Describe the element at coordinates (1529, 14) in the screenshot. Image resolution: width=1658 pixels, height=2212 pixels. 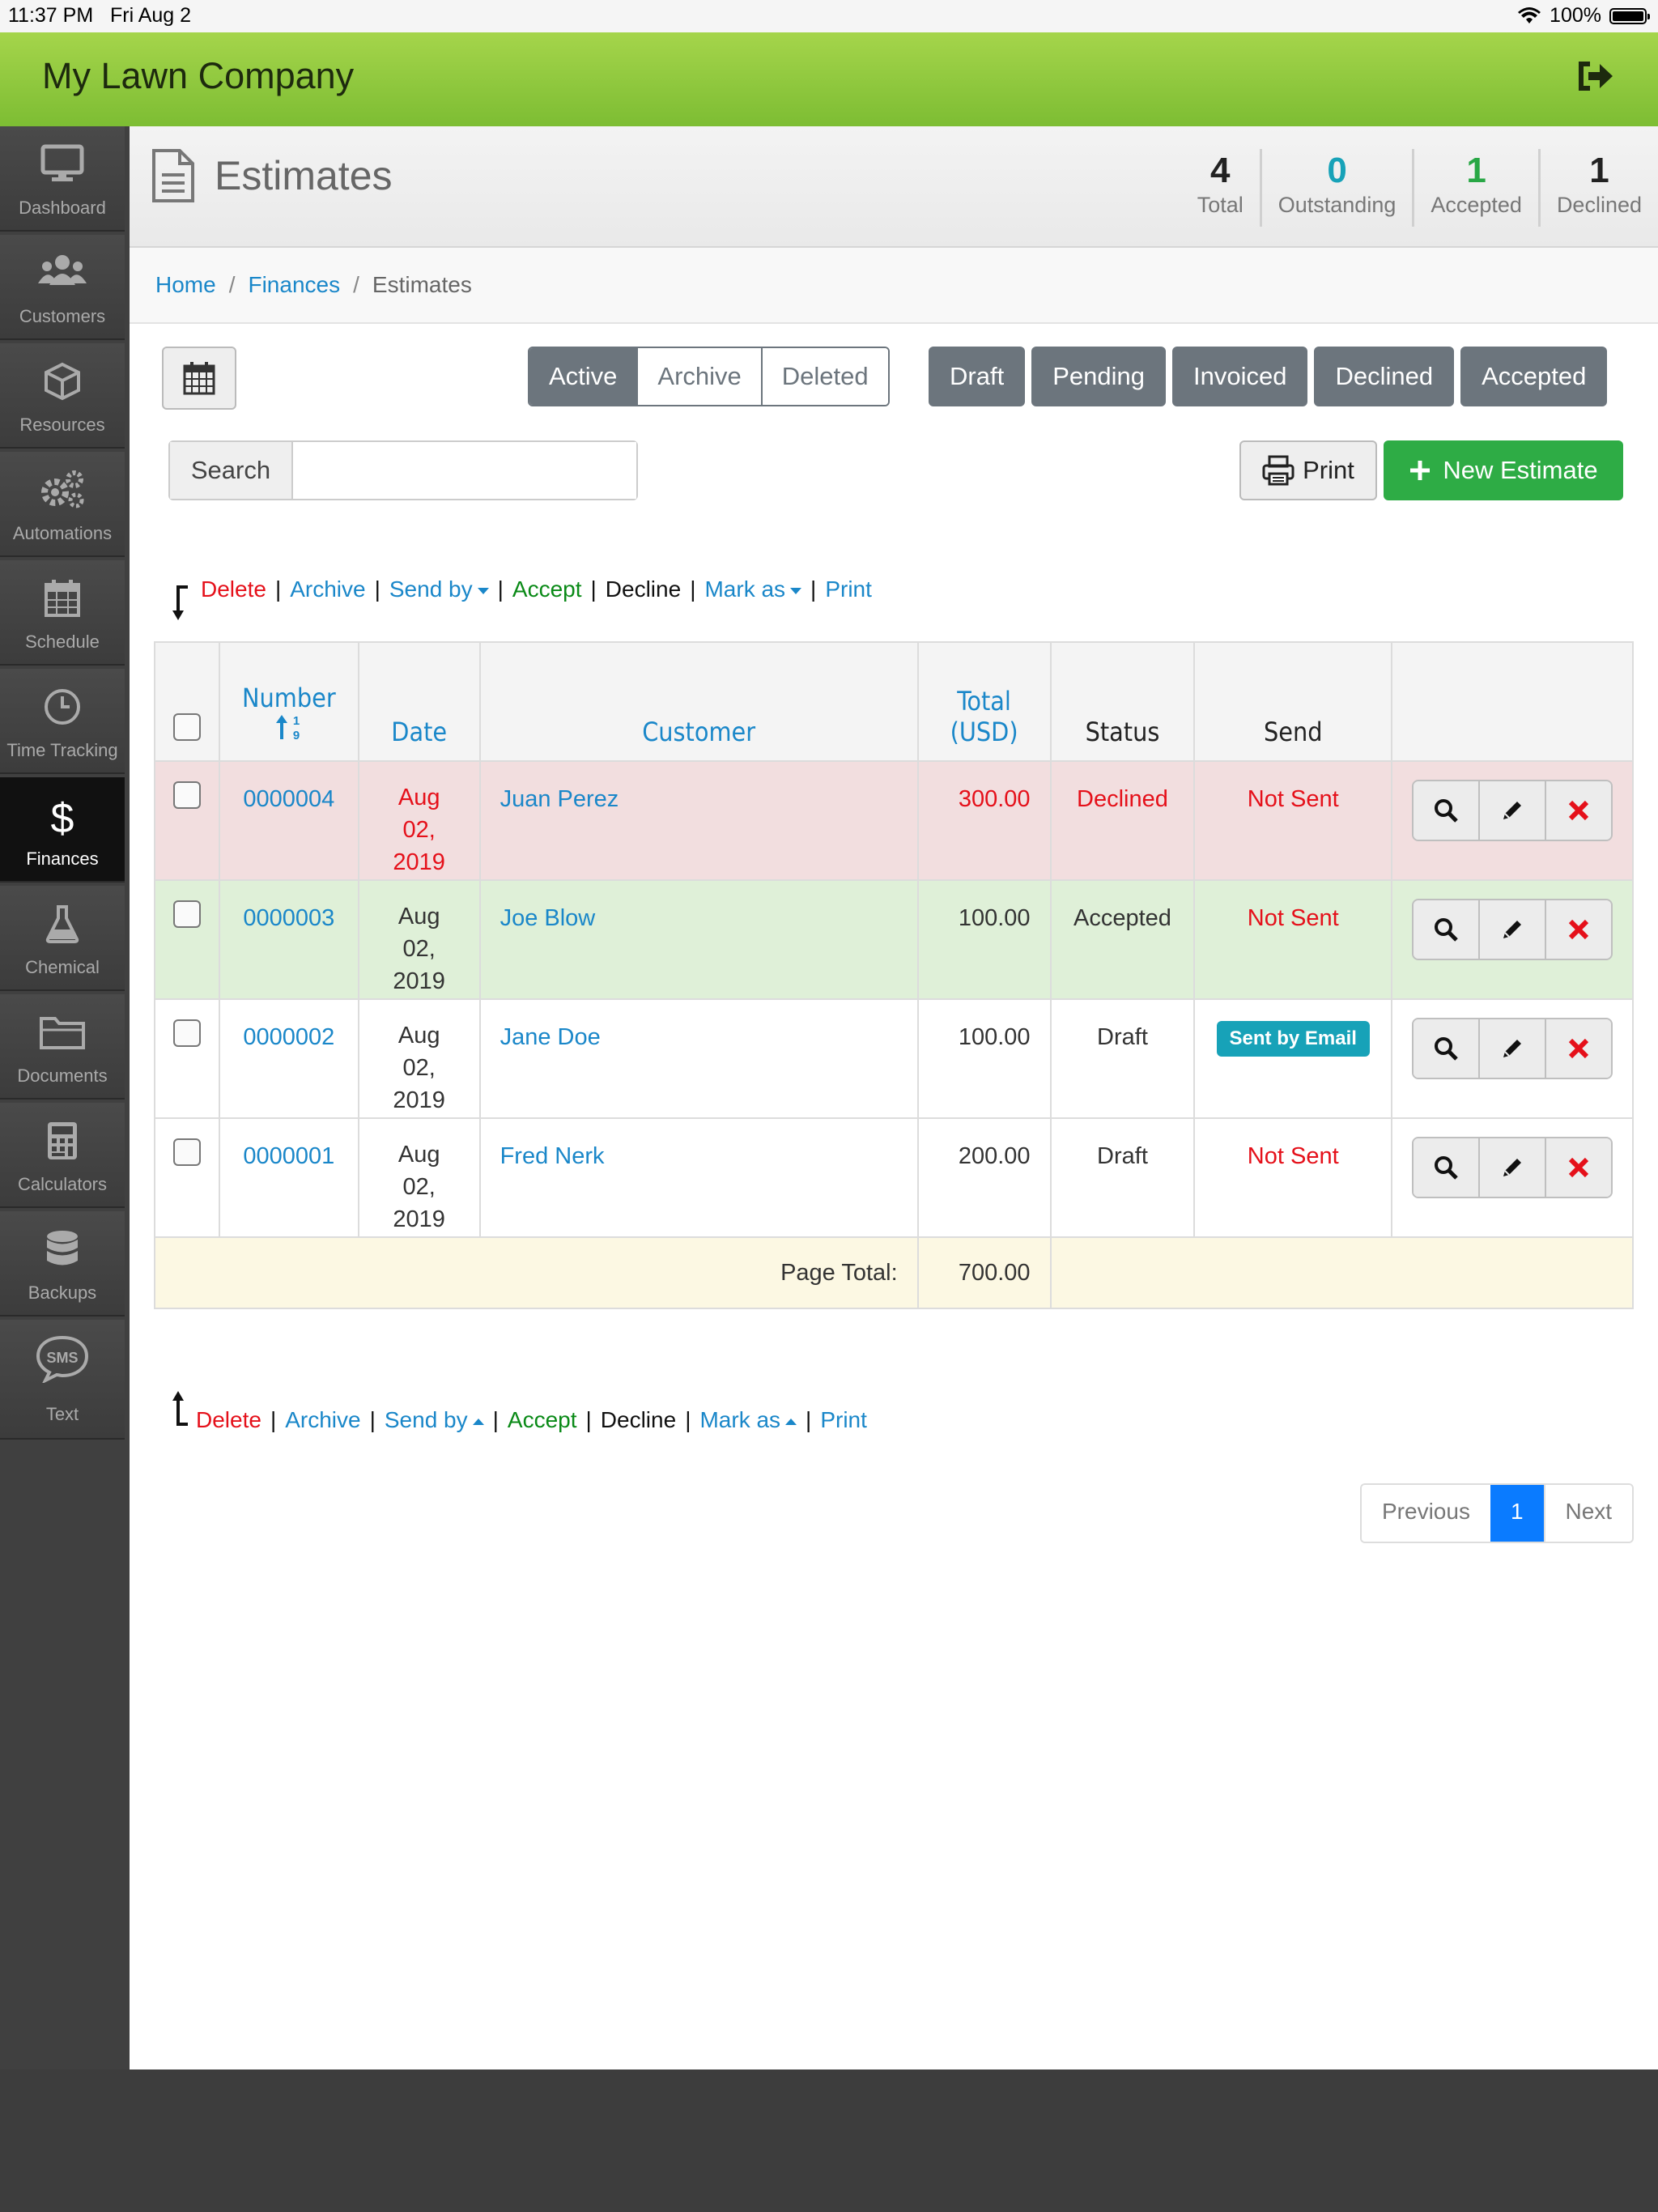
I see `wifi-icon` at that location.